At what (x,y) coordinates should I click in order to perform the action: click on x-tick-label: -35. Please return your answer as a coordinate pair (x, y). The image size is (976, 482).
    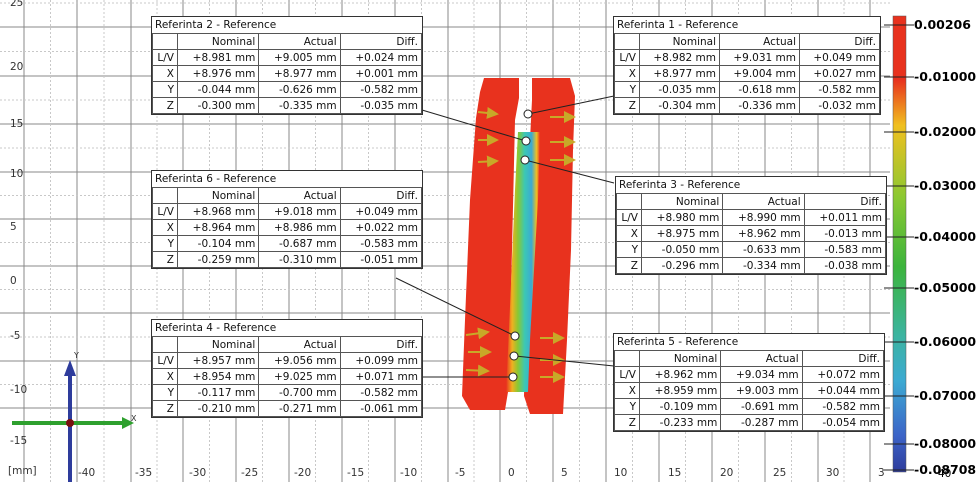
    Looking at the image, I should click on (143, 473).